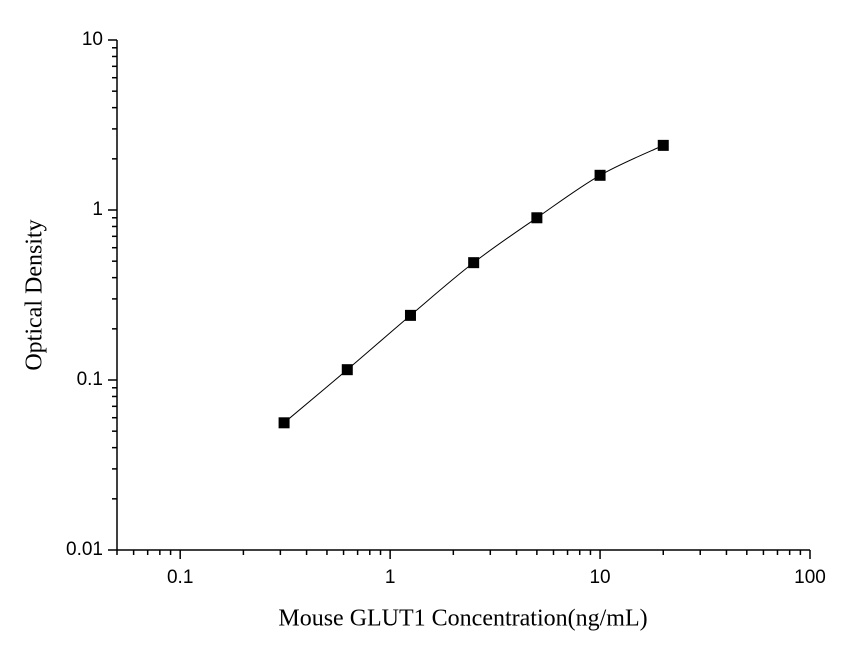 The height and width of the screenshot is (648, 850). I want to click on y-tick-label: 10, so click(92, 39).